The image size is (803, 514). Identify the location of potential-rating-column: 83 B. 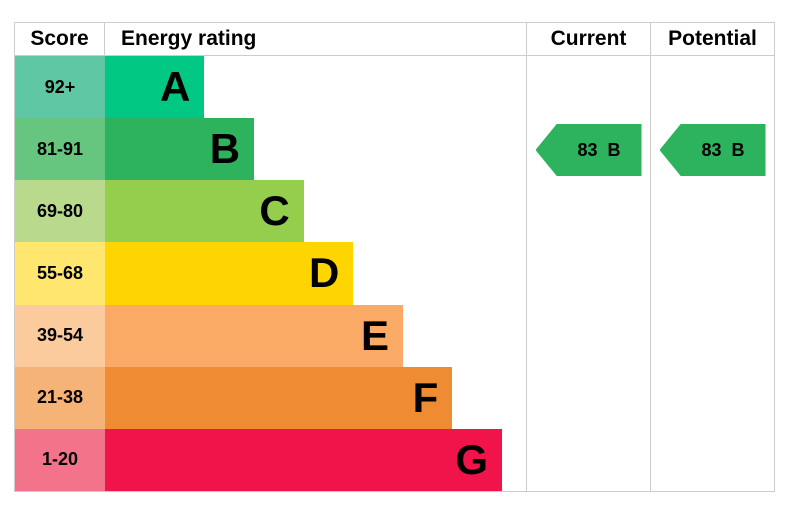
(712, 273).